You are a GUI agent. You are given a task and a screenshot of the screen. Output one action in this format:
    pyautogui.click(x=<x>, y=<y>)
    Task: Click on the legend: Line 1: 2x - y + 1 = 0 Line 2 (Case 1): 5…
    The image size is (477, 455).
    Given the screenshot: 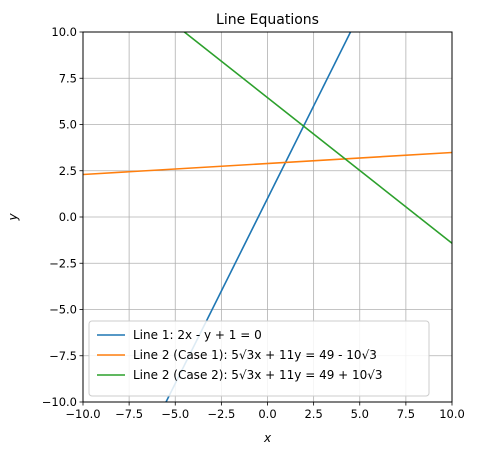 What is the action you would take?
    pyautogui.click(x=259, y=358)
    